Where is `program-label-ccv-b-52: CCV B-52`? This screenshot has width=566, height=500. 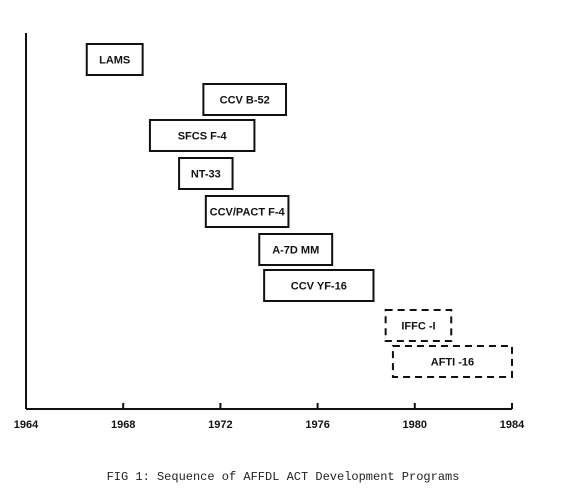
program-label-ccv-b-52: CCV B-52 is located at coordinates (245, 101).